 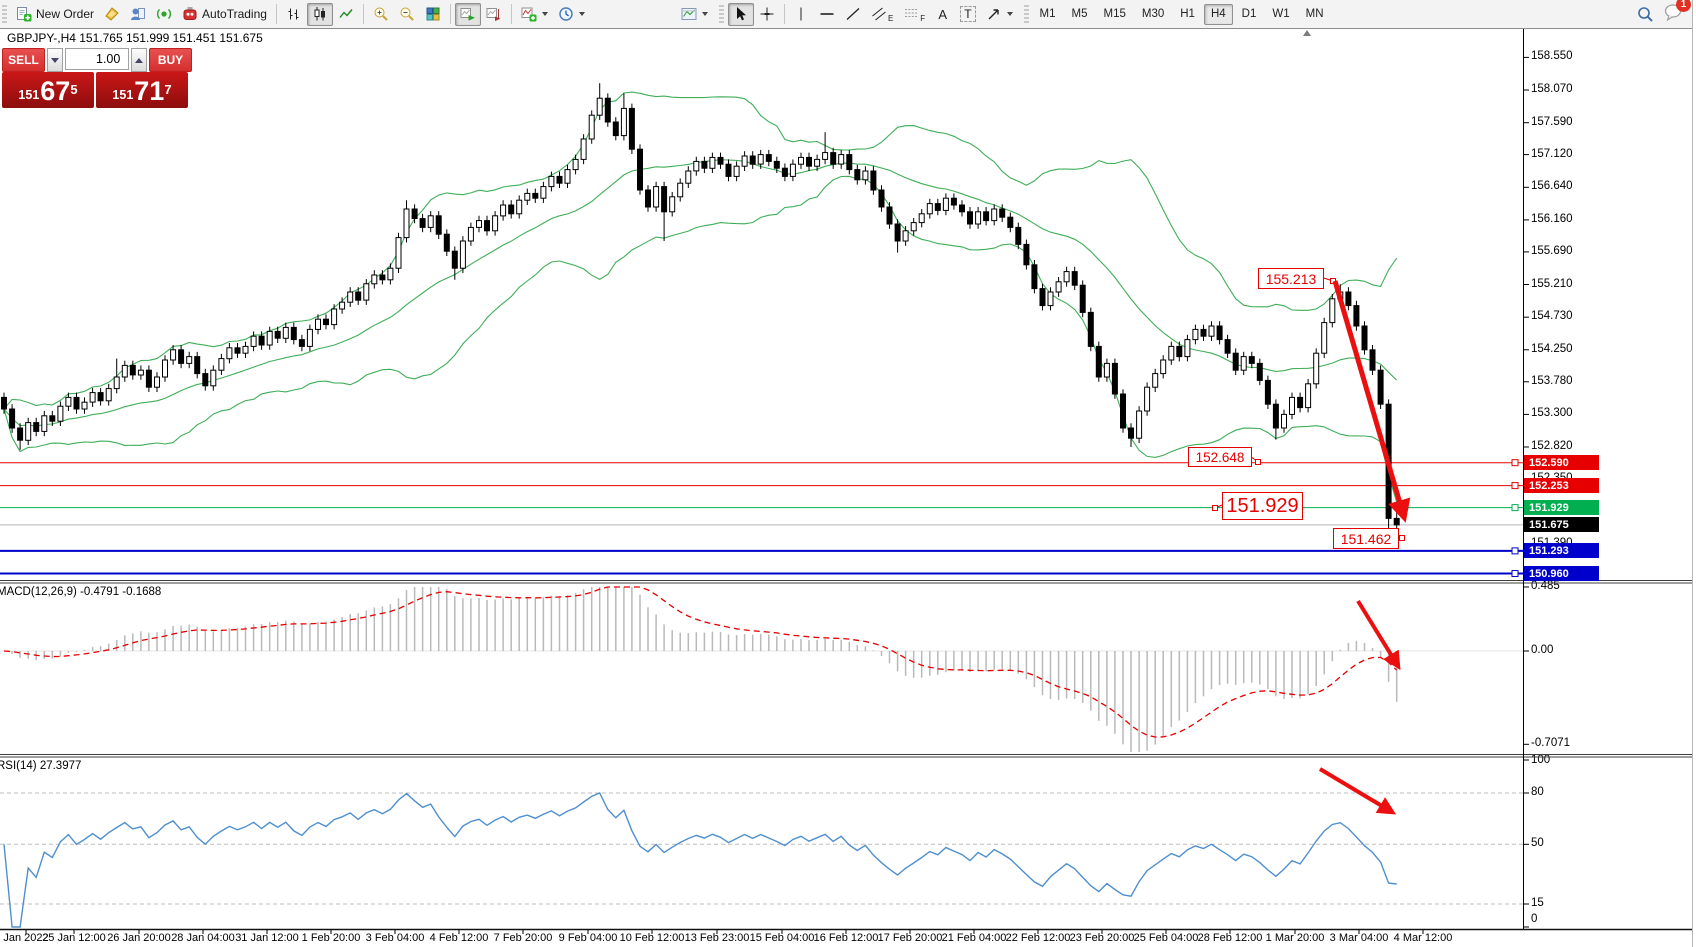 I want to click on rsi-axis-label: 50, so click(x=1537, y=843).